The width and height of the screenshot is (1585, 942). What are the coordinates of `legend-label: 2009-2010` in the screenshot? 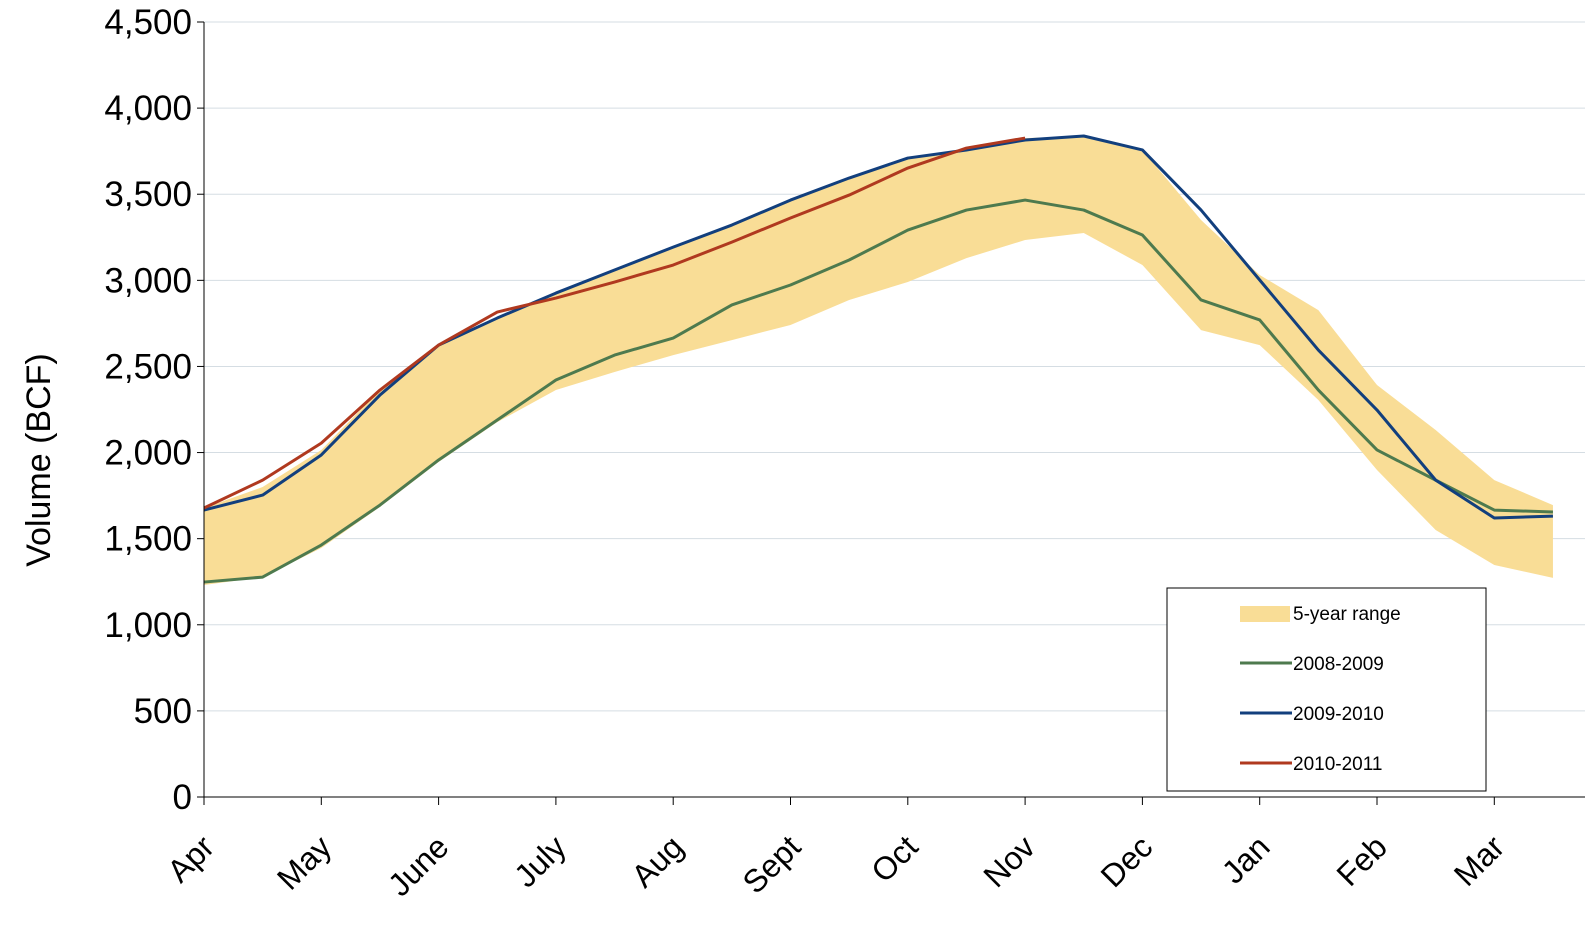 It's located at (1338, 714).